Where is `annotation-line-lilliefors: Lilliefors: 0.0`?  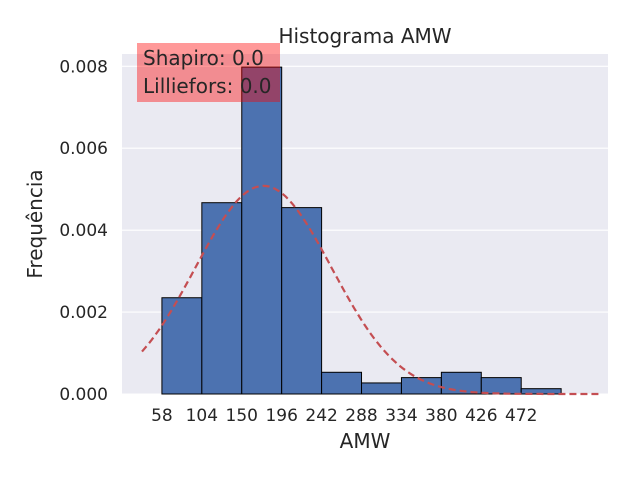 annotation-line-lilliefors: Lilliefors: 0.0 is located at coordinates (207, 86).